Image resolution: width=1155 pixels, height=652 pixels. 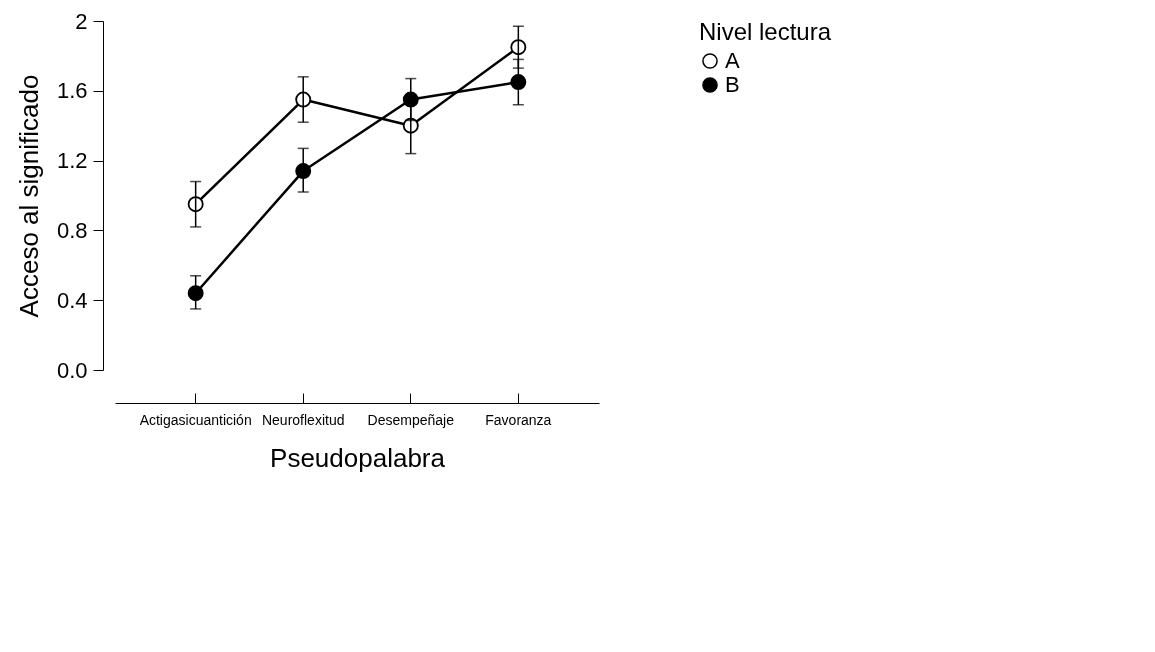 I want to click on y-tick-label: 2, so click(x=81, y=21).